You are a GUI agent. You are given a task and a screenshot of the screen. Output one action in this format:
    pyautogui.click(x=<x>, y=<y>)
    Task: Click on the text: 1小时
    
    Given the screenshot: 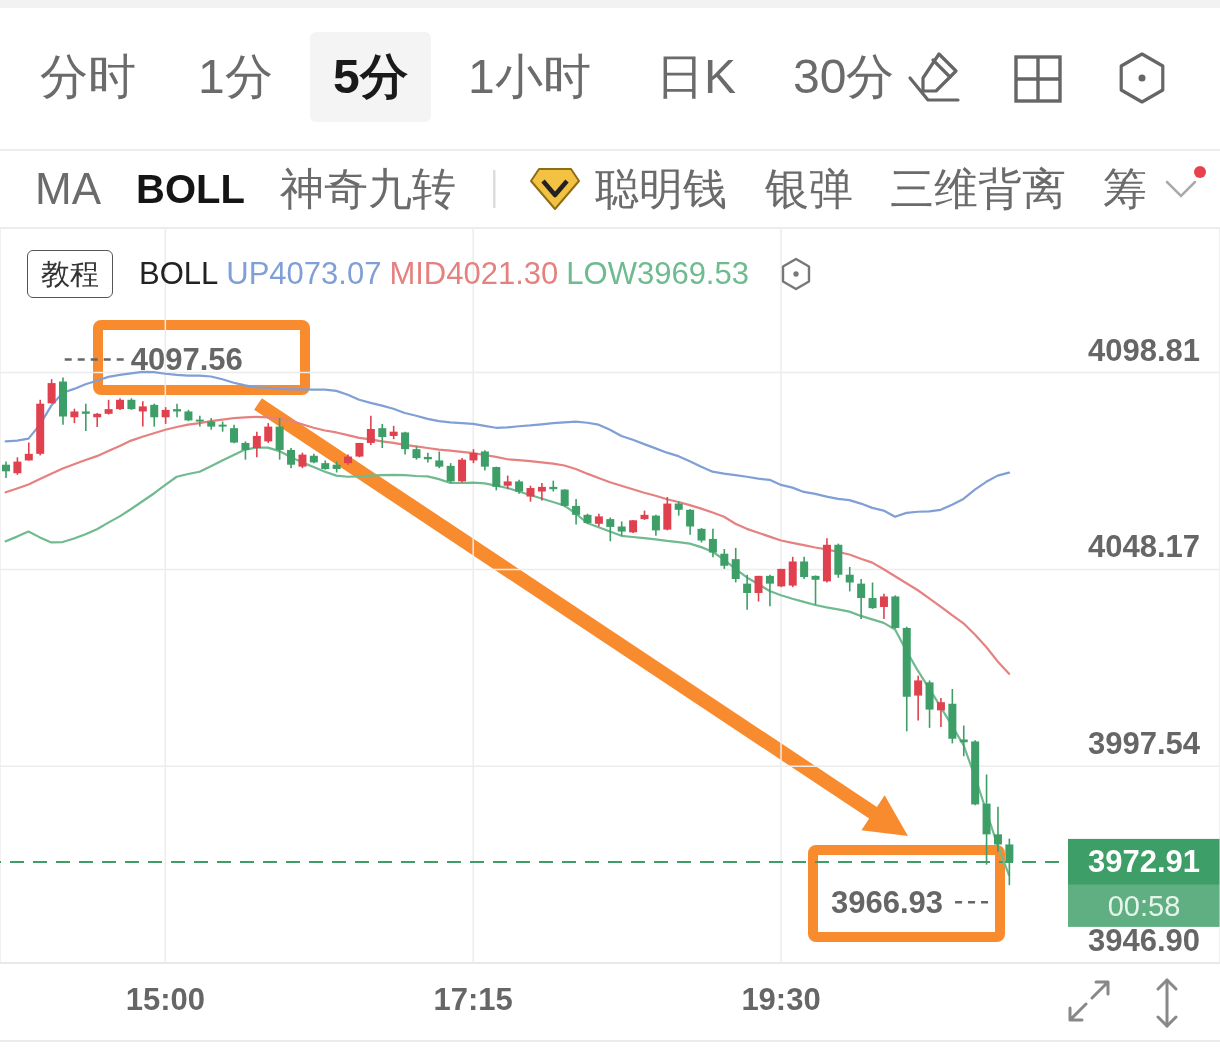 What is the action you would take?
    pyautogui.click(x=529, y=77)
    